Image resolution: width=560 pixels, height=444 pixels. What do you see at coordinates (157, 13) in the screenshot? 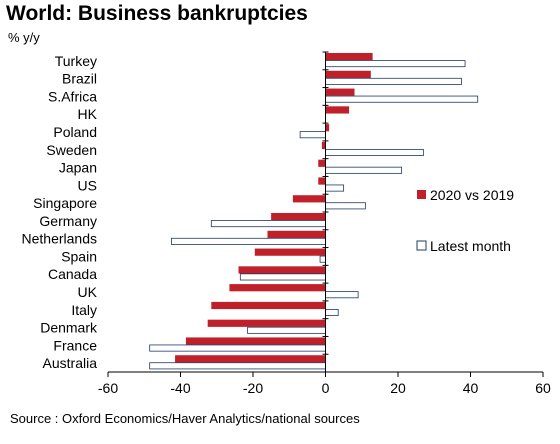
I see `chart-title: World: Business bankruptcies` at bounding box center [157, 13].